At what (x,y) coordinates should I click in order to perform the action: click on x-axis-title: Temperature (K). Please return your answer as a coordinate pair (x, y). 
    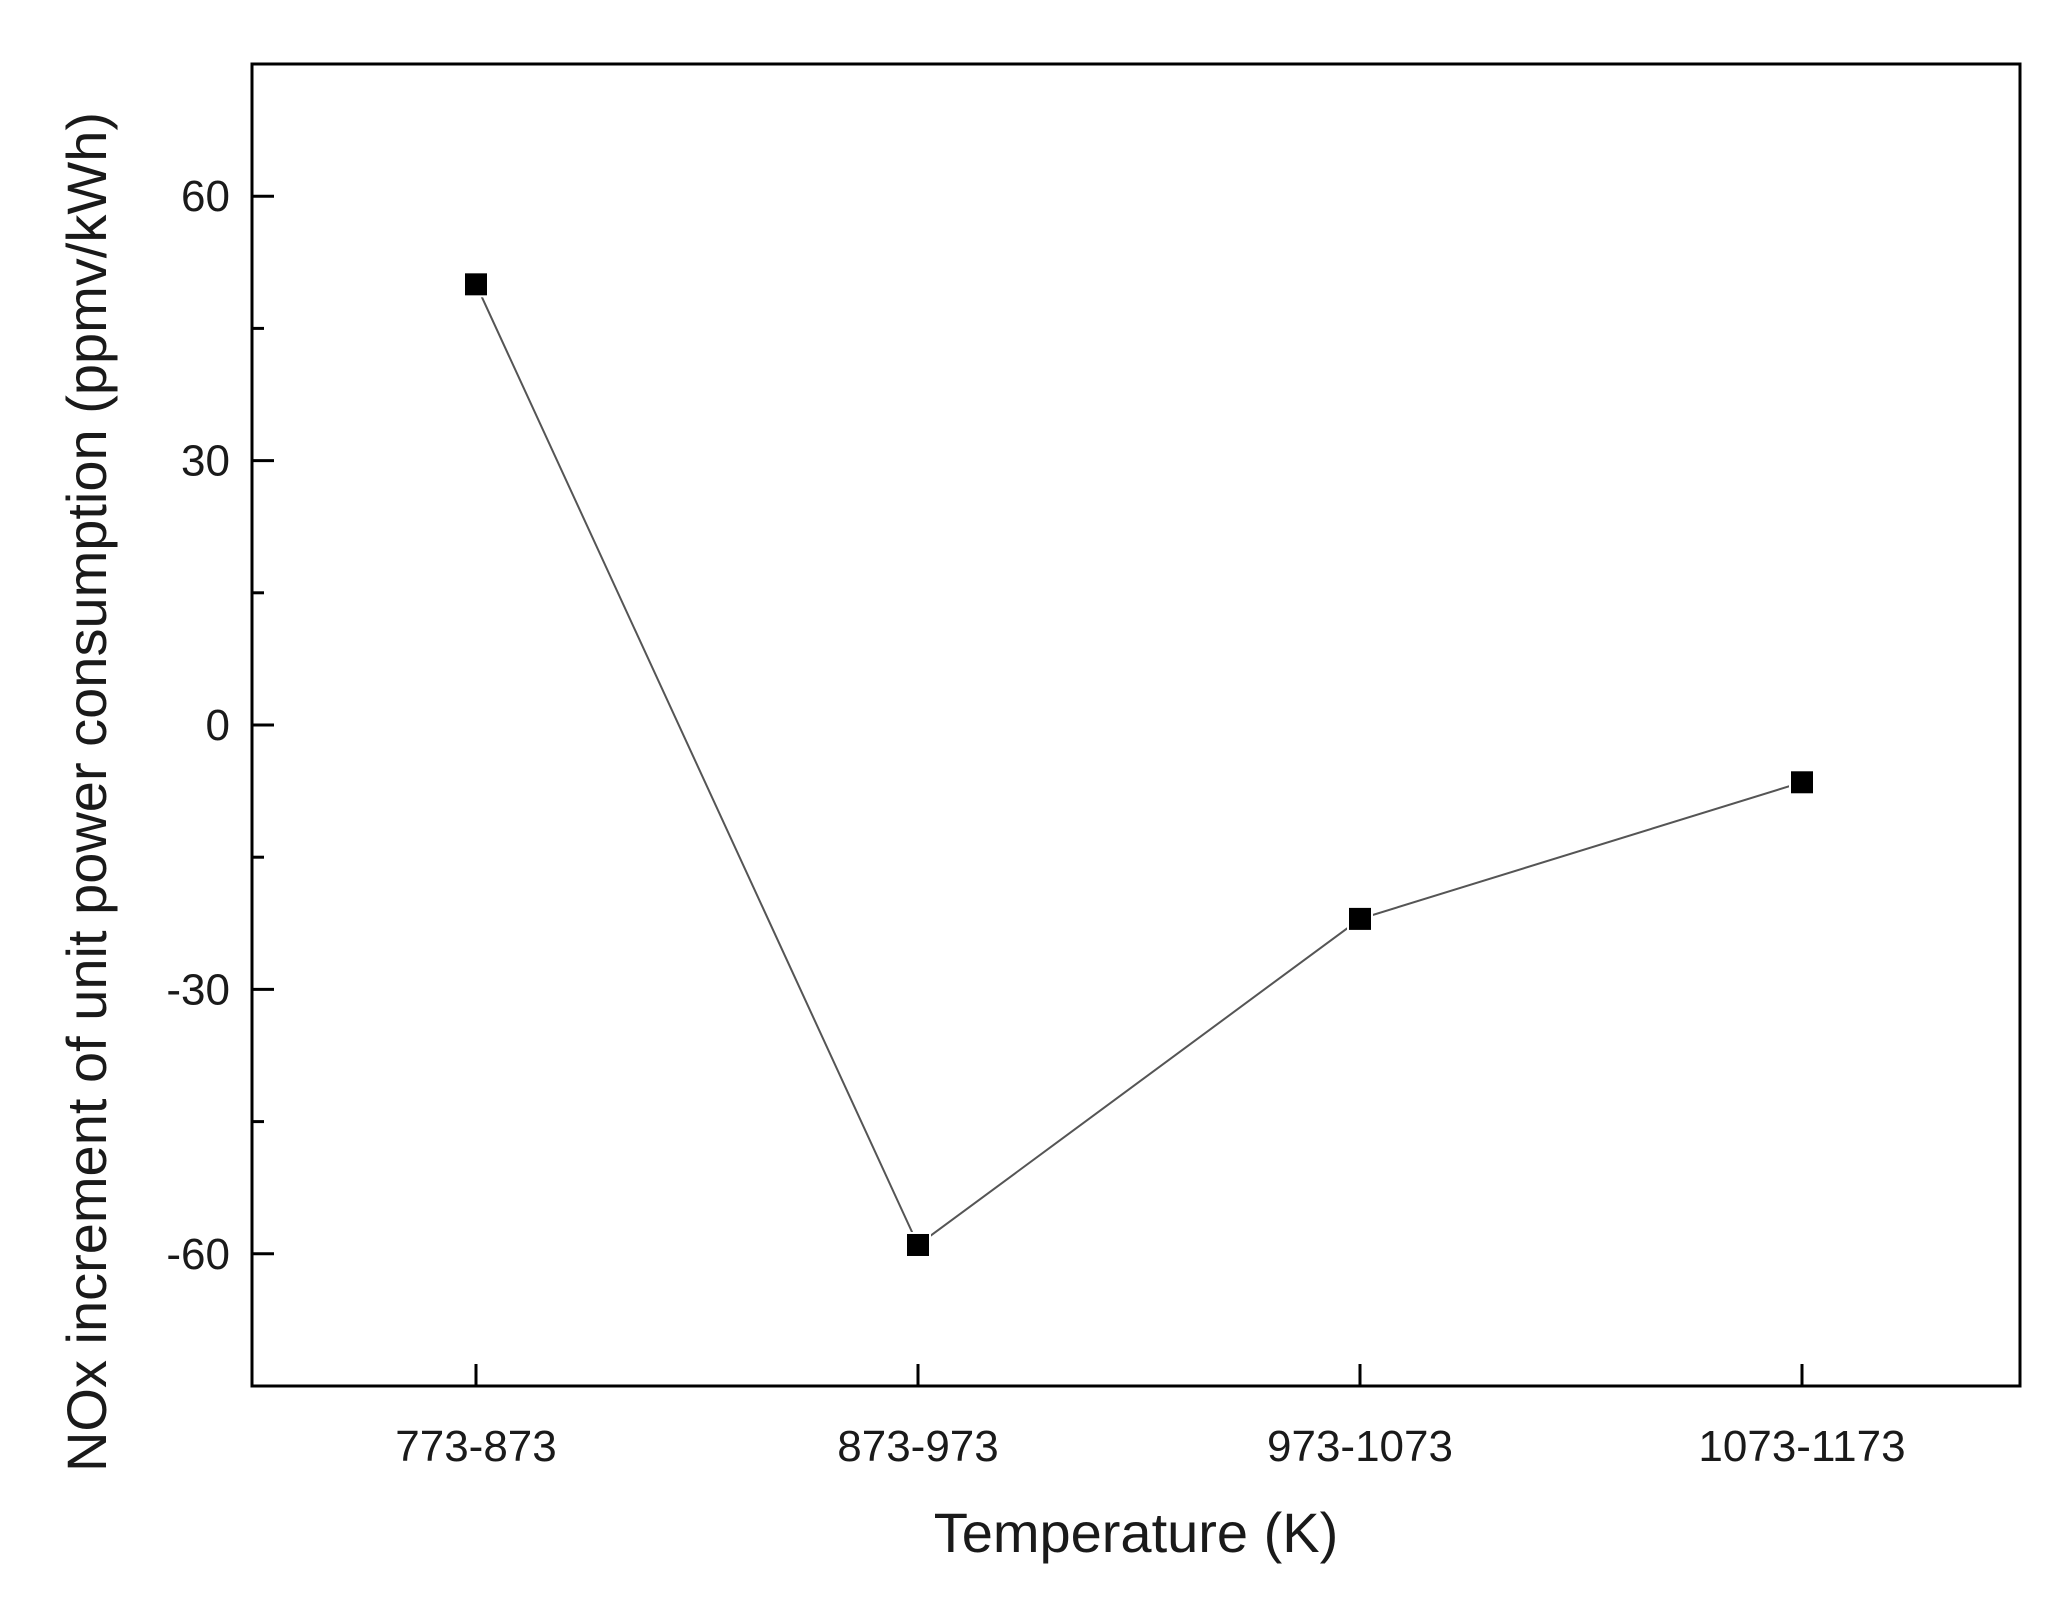
    Looking at the image, I should click on (1136, 1532).